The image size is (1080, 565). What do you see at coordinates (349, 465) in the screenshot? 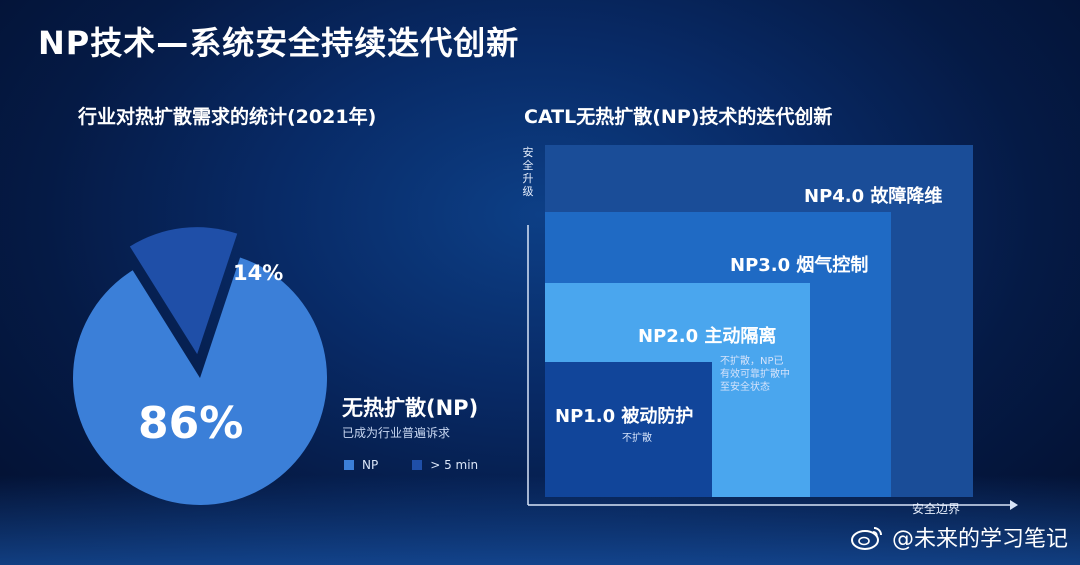
I see `legend-swatch-np` at bounding box center [349, 465].